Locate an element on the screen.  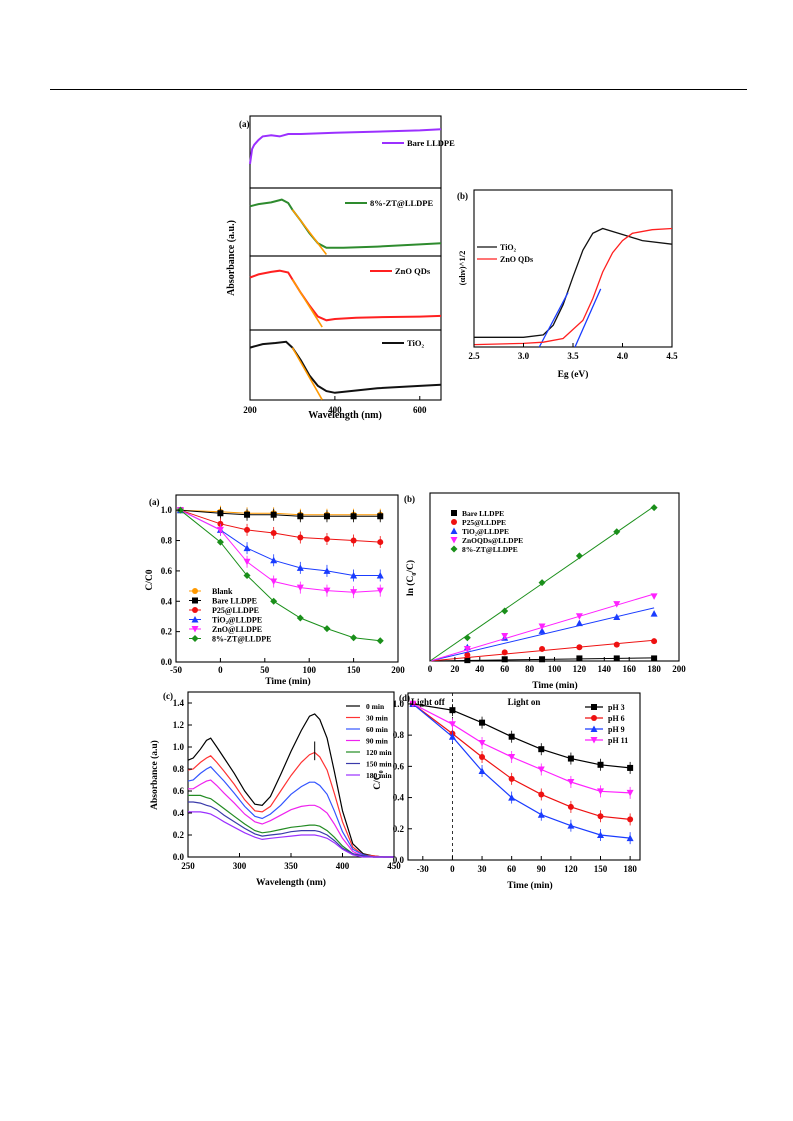
x-tick-label: 120 is located at coordinates (571, 869).